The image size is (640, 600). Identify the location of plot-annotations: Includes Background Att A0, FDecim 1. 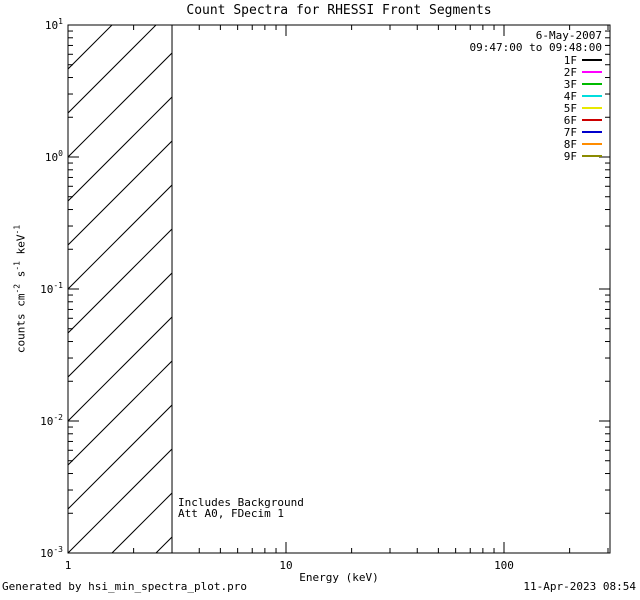
(241, 508).